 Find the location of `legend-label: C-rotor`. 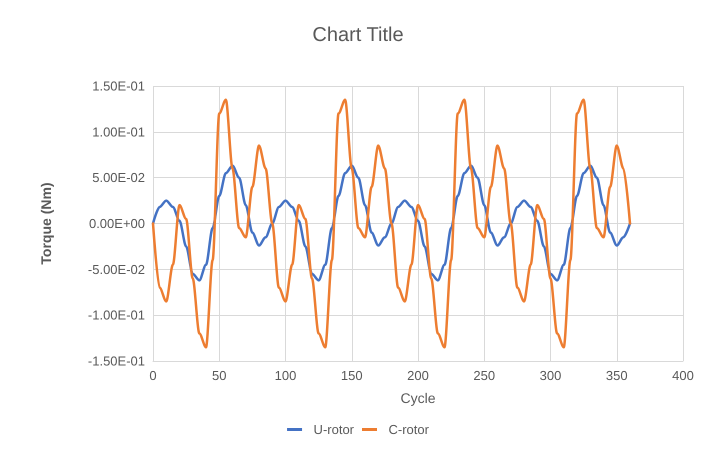

legend-label: C-rotor is located at coordinates (409, 429).